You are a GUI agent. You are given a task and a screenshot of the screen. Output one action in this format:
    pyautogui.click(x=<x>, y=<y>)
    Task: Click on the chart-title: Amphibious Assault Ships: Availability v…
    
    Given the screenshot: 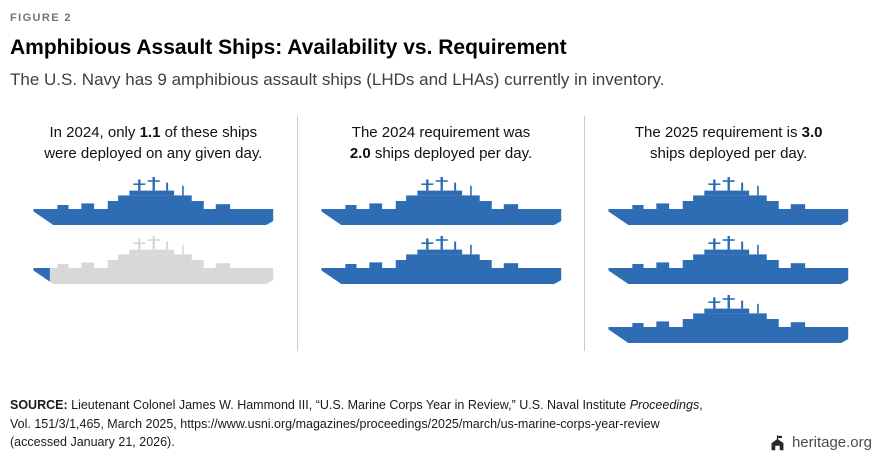 What is the action you would take?
    pyautogui.click(x=288, y=47)
    